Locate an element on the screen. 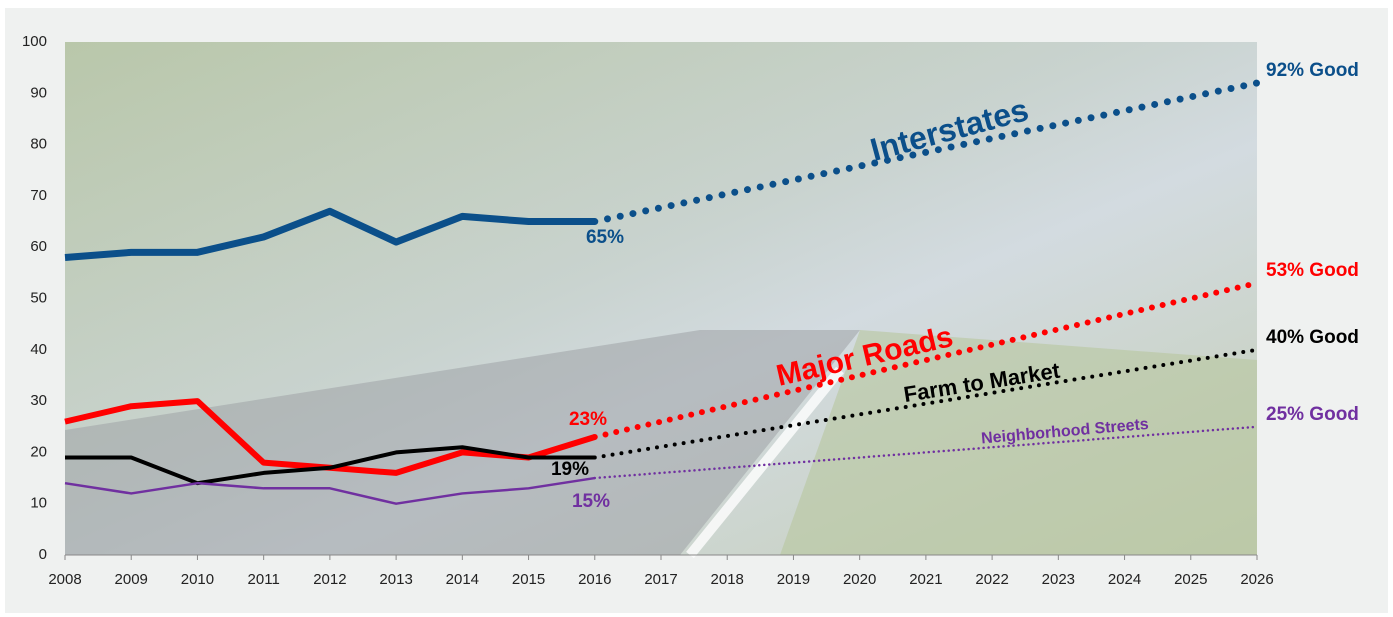  value-label: 53% Good is located at coordinates (1312, 270).